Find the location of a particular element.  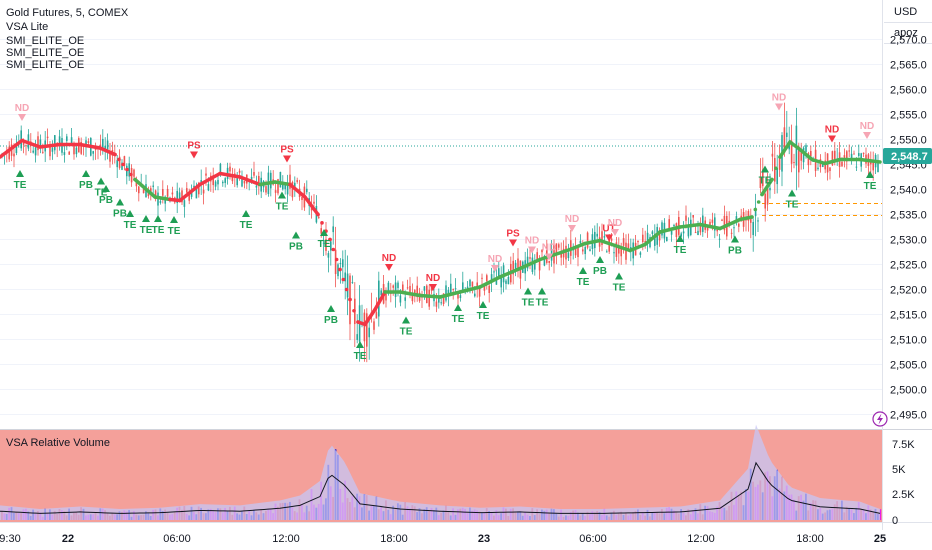

price-axis-mode: apoz is located at coordinates (906, 33).